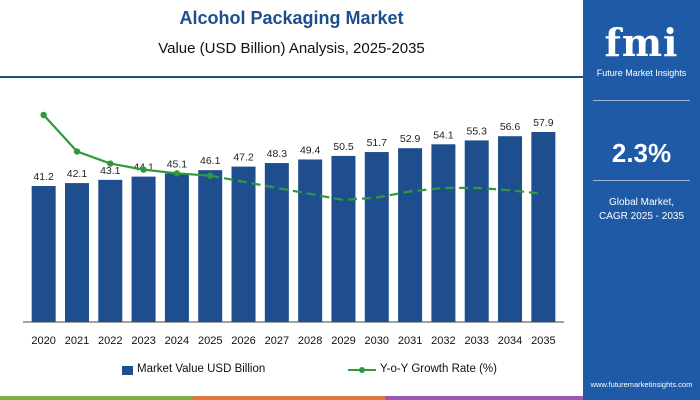  What do you see at coordinates (477, 131) in the screenshot?
I see `data-label-2033: 55.3` at bounding box center [477, 131].